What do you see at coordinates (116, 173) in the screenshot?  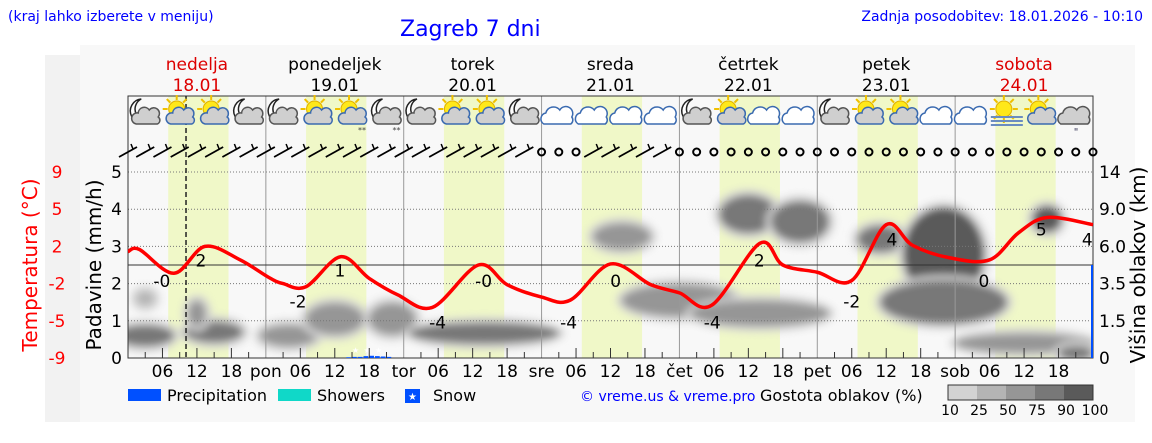 I see `precip-tick: 5` at bounding box center [116, 173].